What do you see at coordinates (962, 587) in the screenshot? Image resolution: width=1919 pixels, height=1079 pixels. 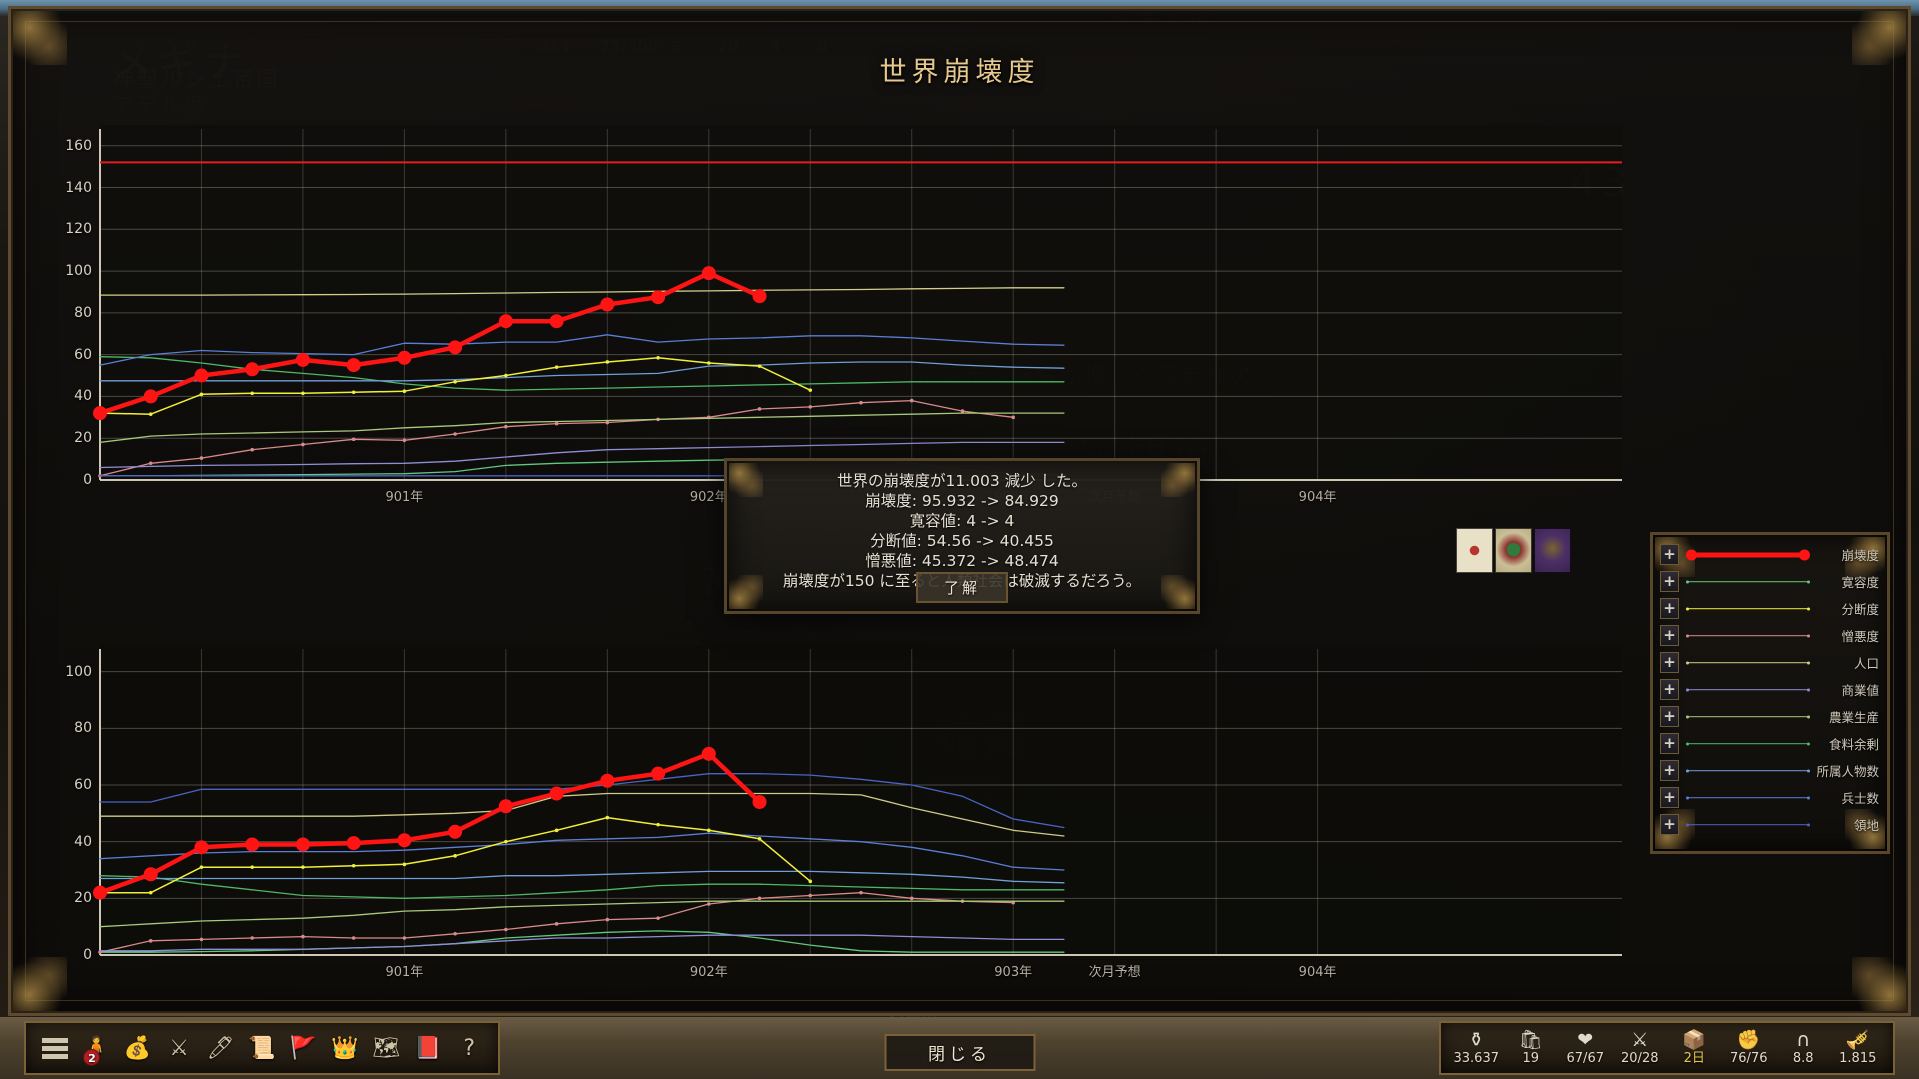 I see `dialog-ok-button: 了解` at bounding box center [962, 587].